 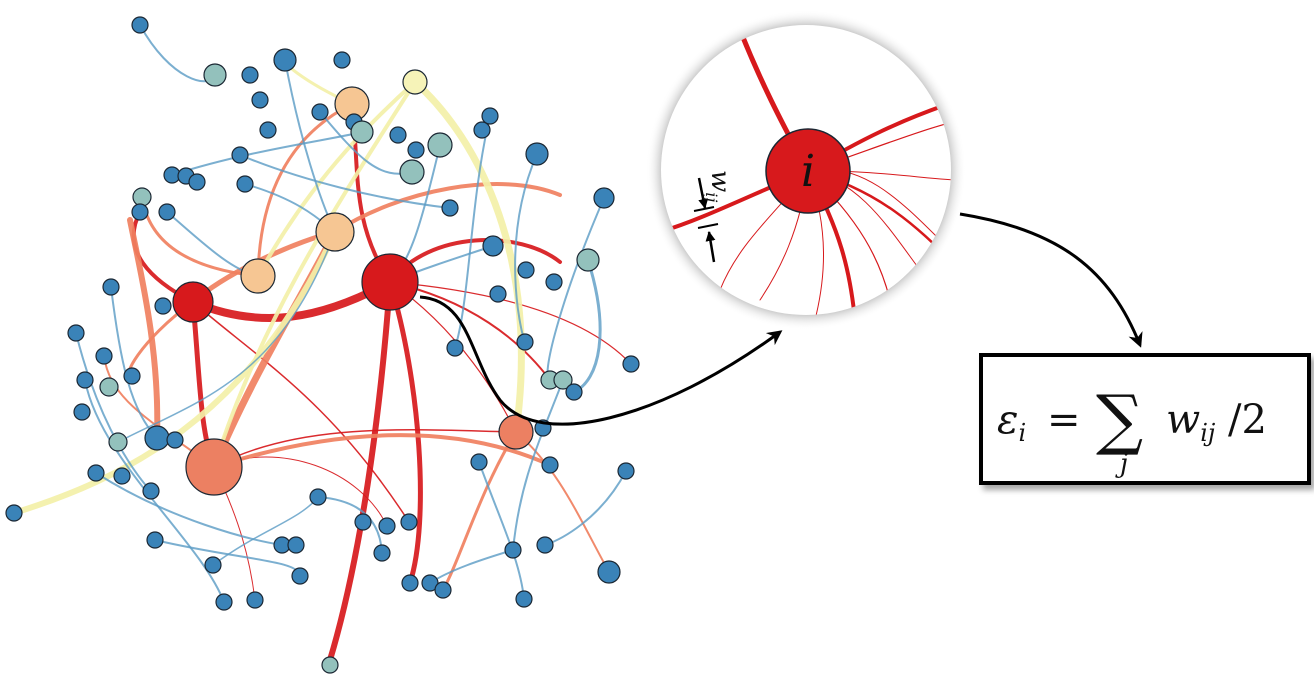 I want to click on hub-node-i, so click(x=808, y=171).